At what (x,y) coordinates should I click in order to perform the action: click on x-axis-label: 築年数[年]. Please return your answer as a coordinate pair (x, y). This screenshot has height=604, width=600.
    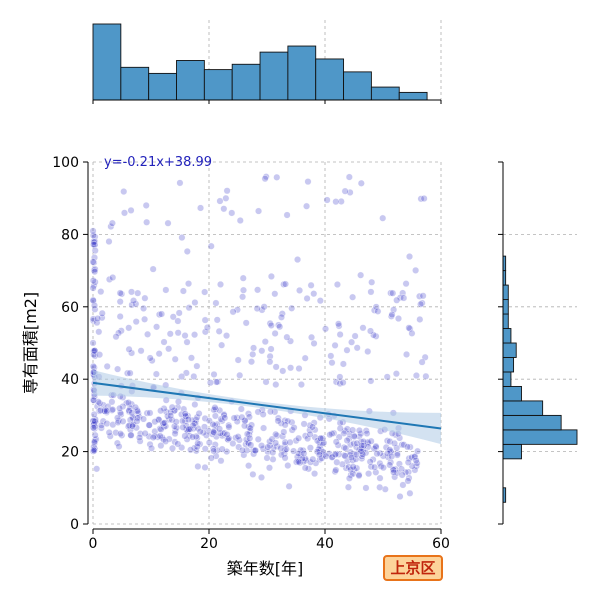
    Looking at the image, I should click on (265, 568).